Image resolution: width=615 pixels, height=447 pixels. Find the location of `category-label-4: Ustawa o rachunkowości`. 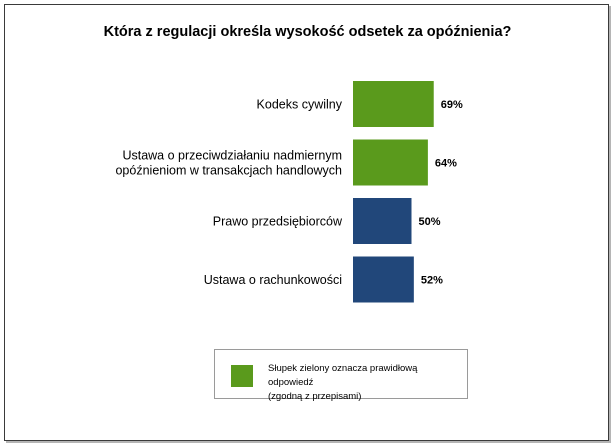

category-label-4: Ustawa o rachunkowości is located at coordinates (273, 280).